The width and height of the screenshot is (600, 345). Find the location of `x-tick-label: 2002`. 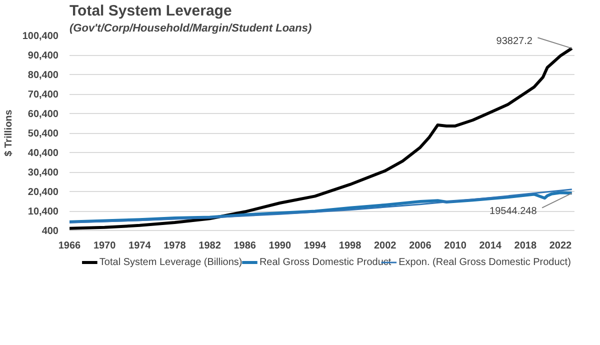

x-tick-label: 2002 is located at coordinates (385, 246).